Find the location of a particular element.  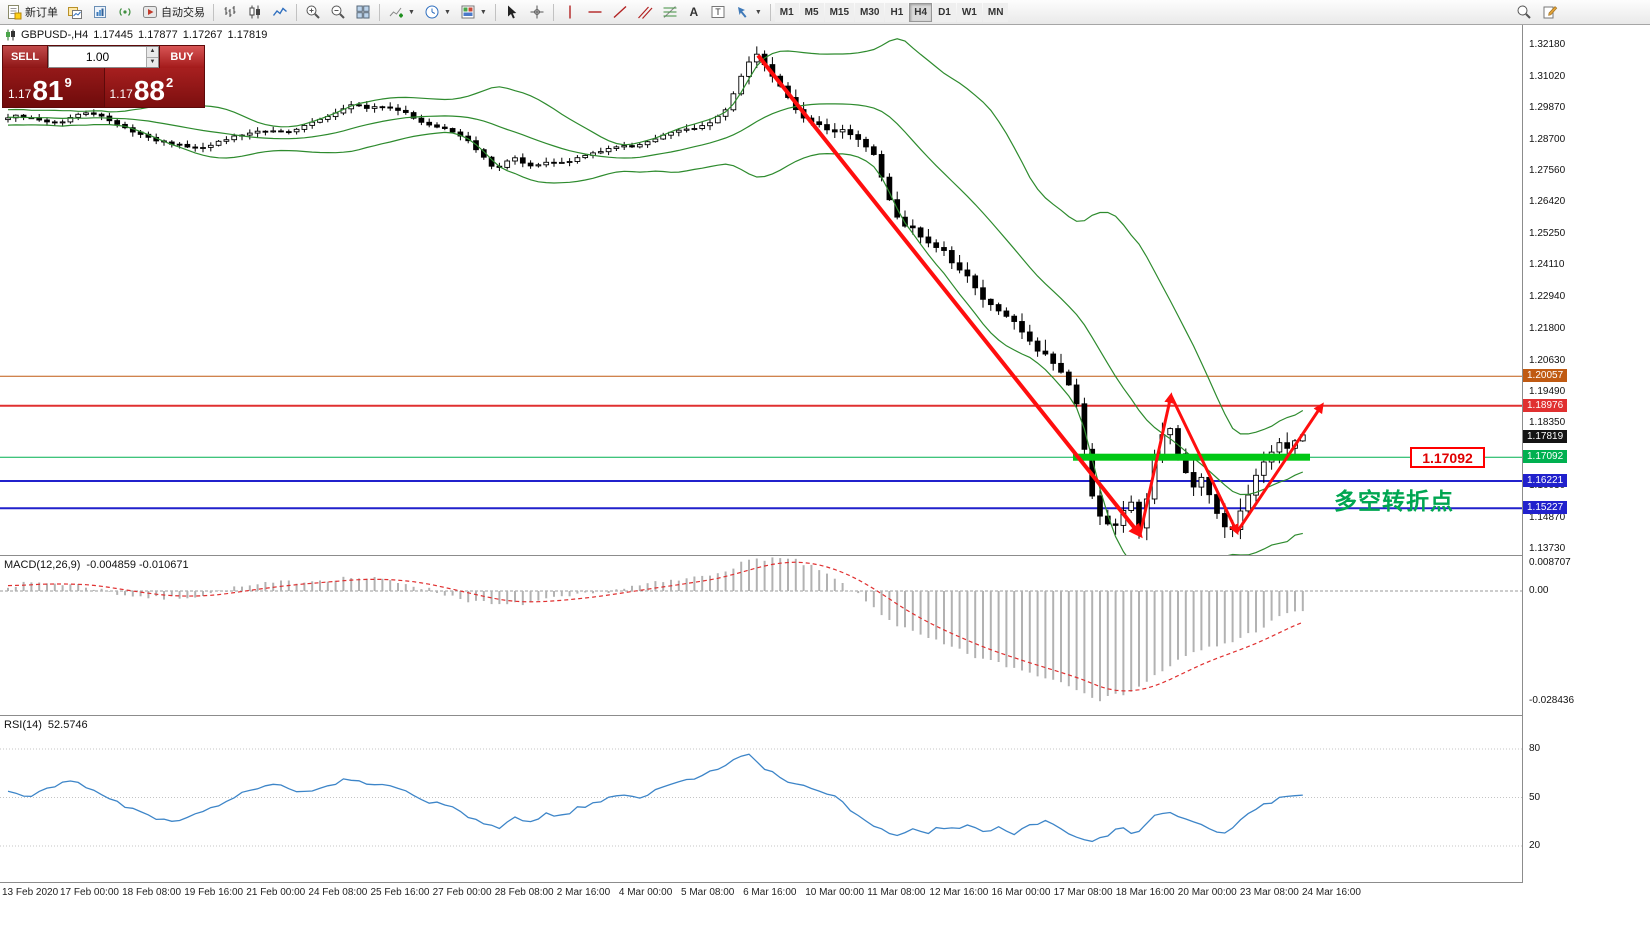

timeframe-m15-button: M15 is located at coordinates (839, 12).